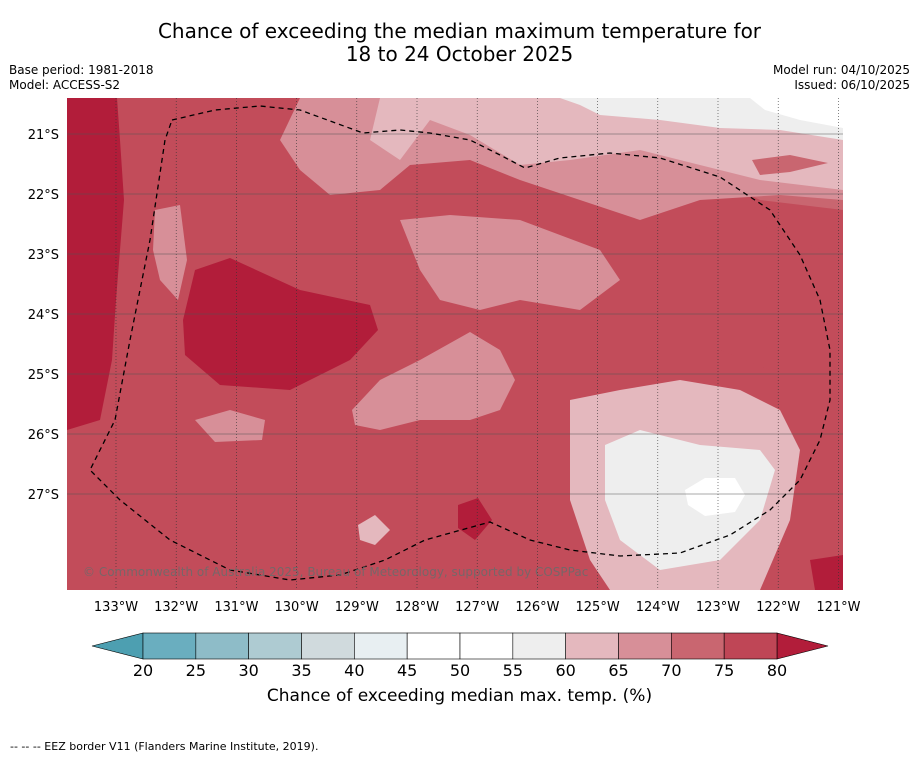  What do you see at coordinates (43, 195) in the screenshot?
I see `latitude-tick-label: 22°S` at bounding box center [43, 195].